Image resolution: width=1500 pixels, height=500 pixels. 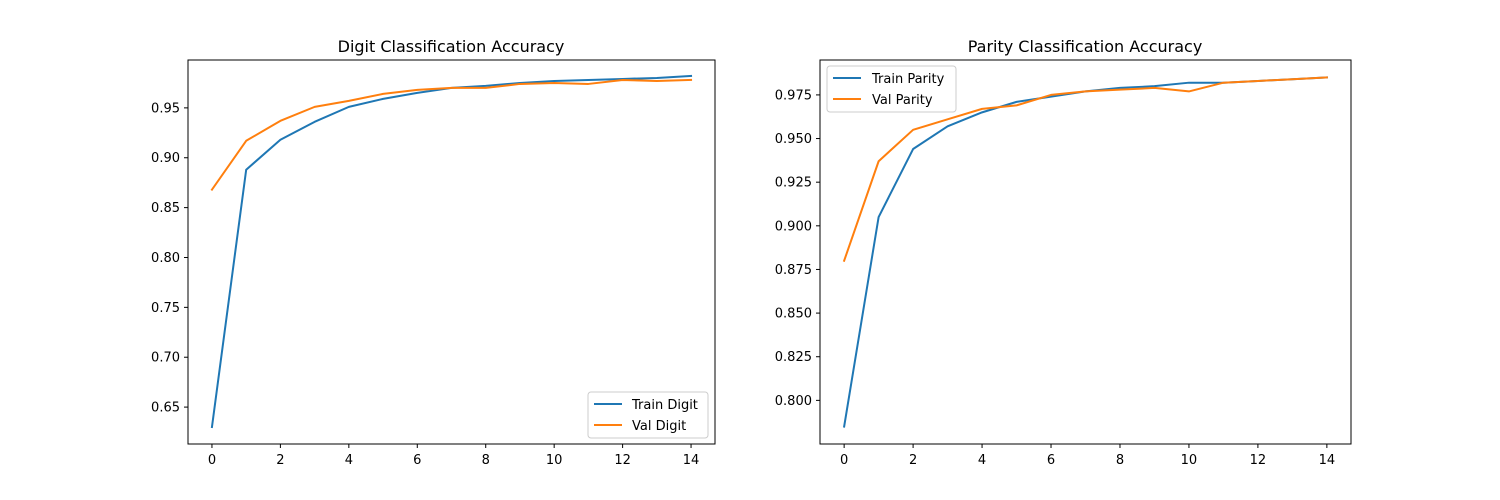 What do you see at coordinates (793, 357) in the screenshot?
I see `y-tick-label: 0.825` at bounding box center [793, 357].